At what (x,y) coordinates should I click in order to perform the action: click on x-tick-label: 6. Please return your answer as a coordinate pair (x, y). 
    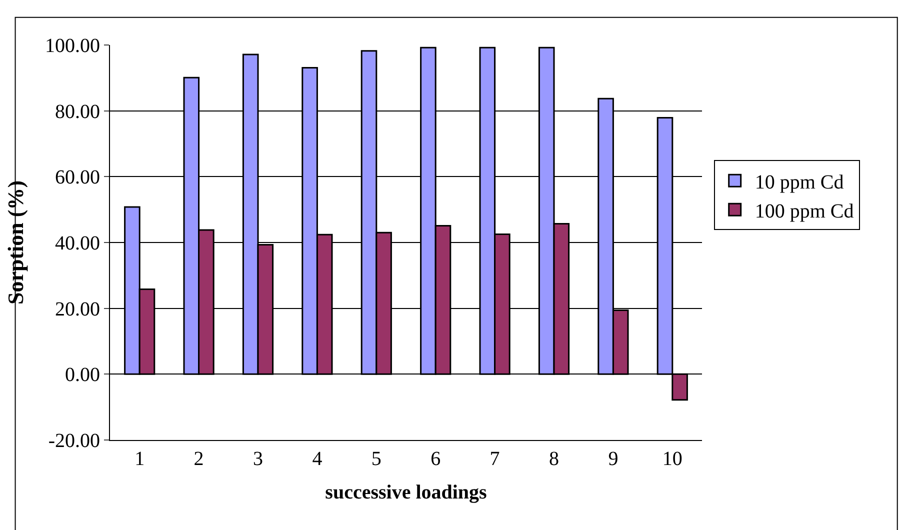
    Looking at the image, I should click on (435, 459).